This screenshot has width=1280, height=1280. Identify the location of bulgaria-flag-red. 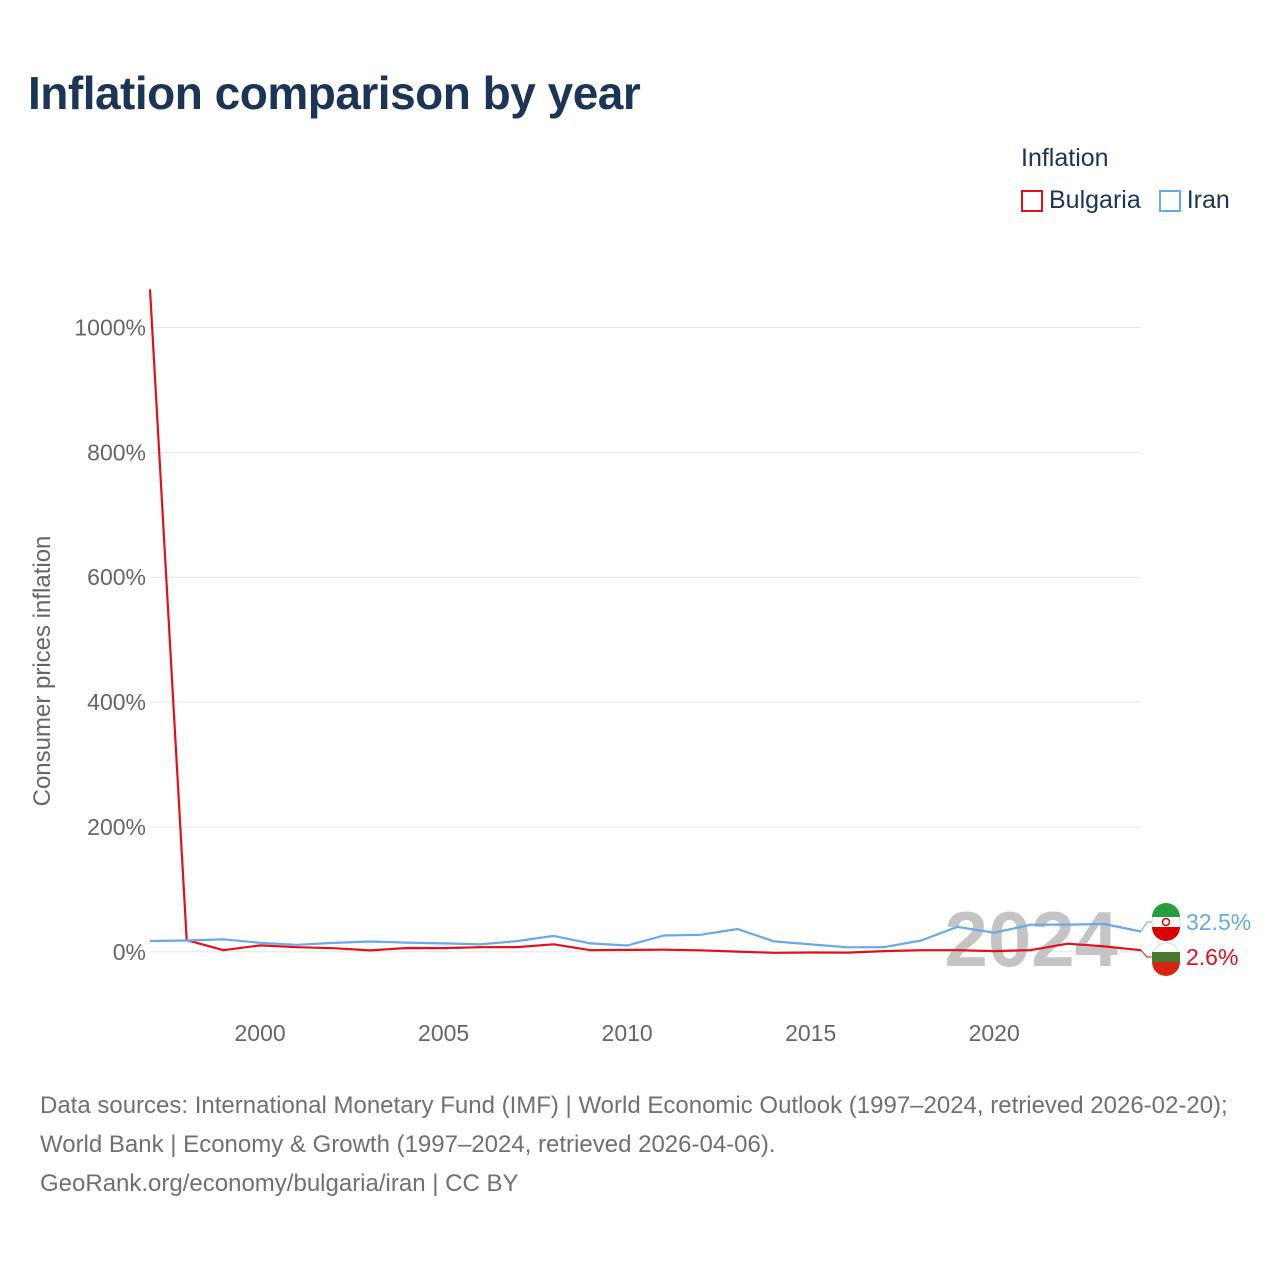
(1166, 969).